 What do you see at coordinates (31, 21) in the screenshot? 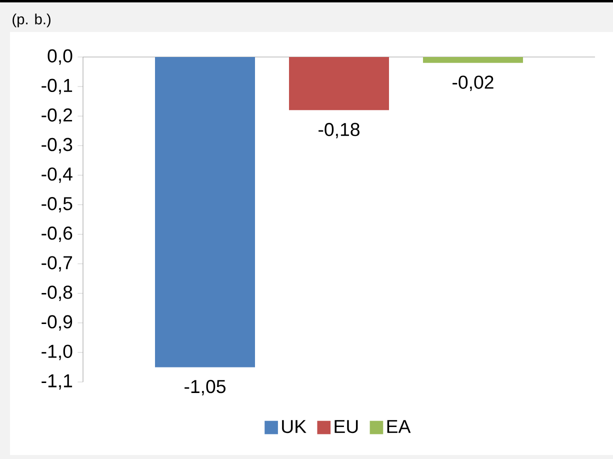
I see `y-axis-title: (p. b.)` at bounding box center [31, 21].